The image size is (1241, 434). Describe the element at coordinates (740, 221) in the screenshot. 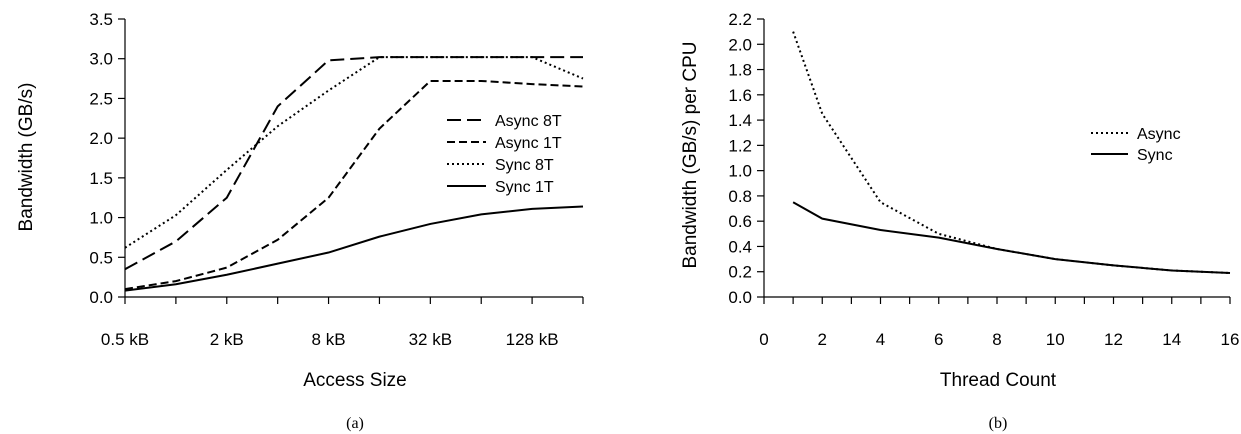

I see `y-tick-label-b: 0.6` at that location.